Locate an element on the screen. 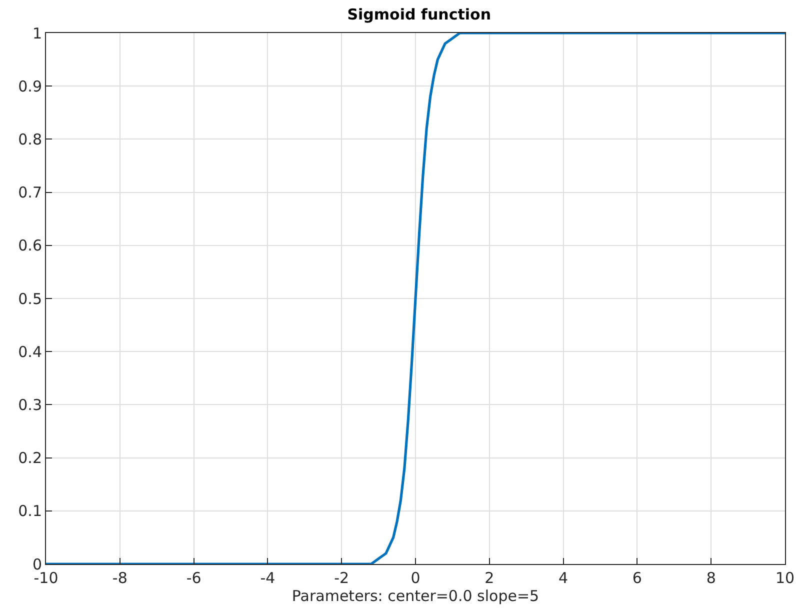 Image resolution: width=806 pixels, height=611 pixels. x-tick-label: 8 is located at coordinates (711, 578).